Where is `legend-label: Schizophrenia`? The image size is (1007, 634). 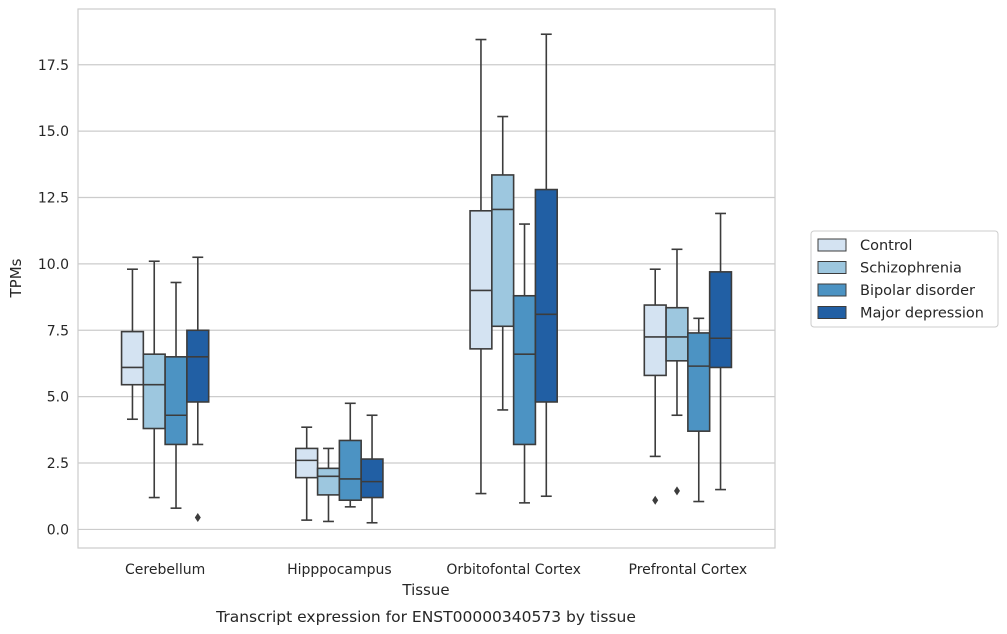 legend-label: Schizophrenia is located at coordinates (911, 269).